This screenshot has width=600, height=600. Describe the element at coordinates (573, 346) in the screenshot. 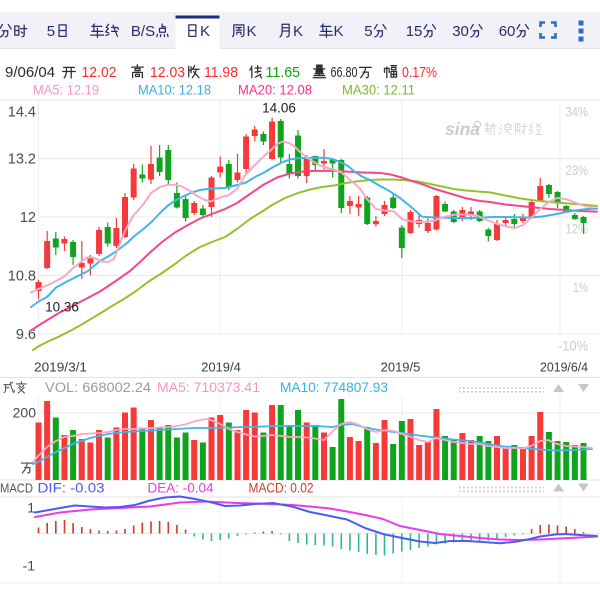

I see `svg-text: -10%` at that location.